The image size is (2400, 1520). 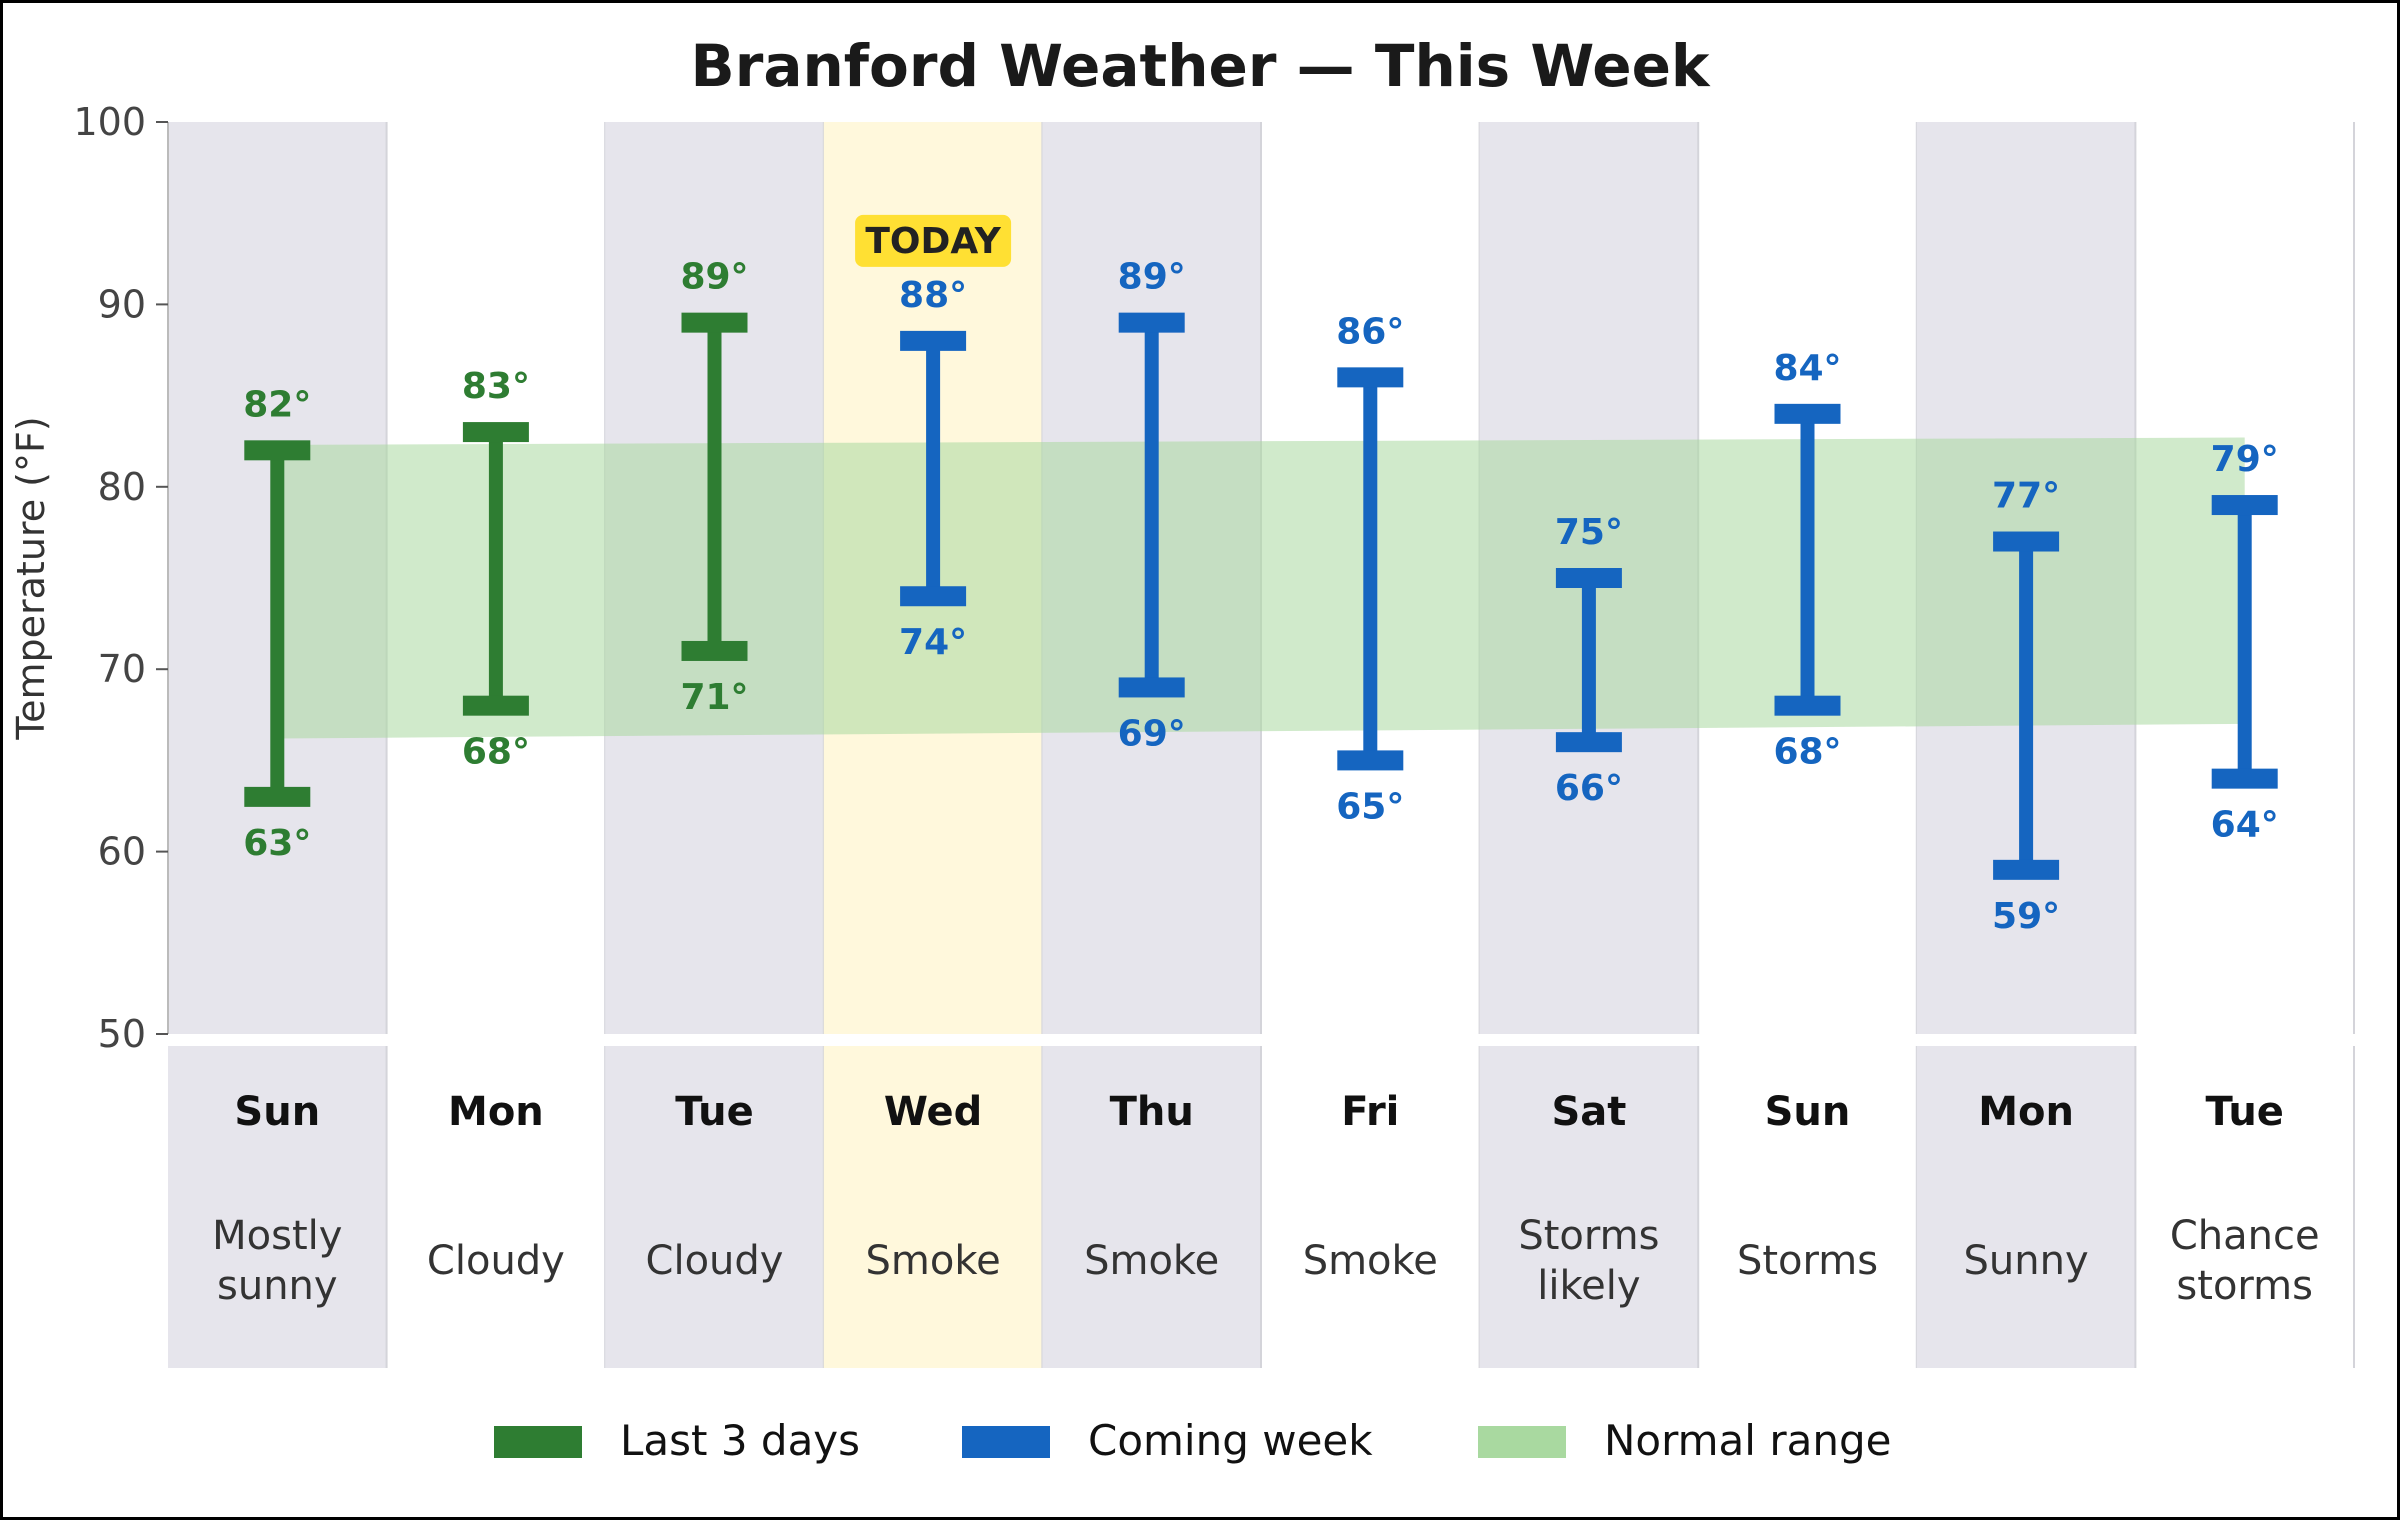 I want to click on low-temp-label-2: 71°, so click(x=714, y=697).